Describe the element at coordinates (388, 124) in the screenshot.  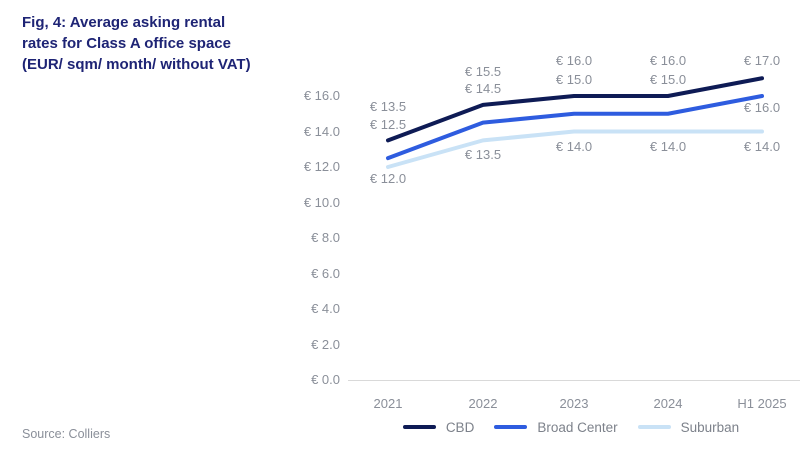
I see `data-label-broad-center: € 12.5` at that location.